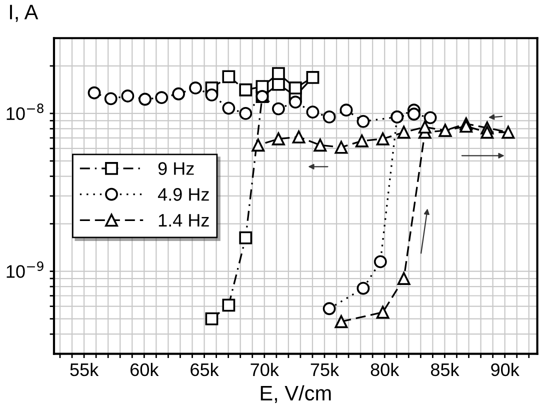 Image resolution: width=540 pixels, height=410 pixels. What do you see at coordinates (144, 369) in the screenshot?
I see `x-tick-label: 60k` at bounding box center [144, 369].